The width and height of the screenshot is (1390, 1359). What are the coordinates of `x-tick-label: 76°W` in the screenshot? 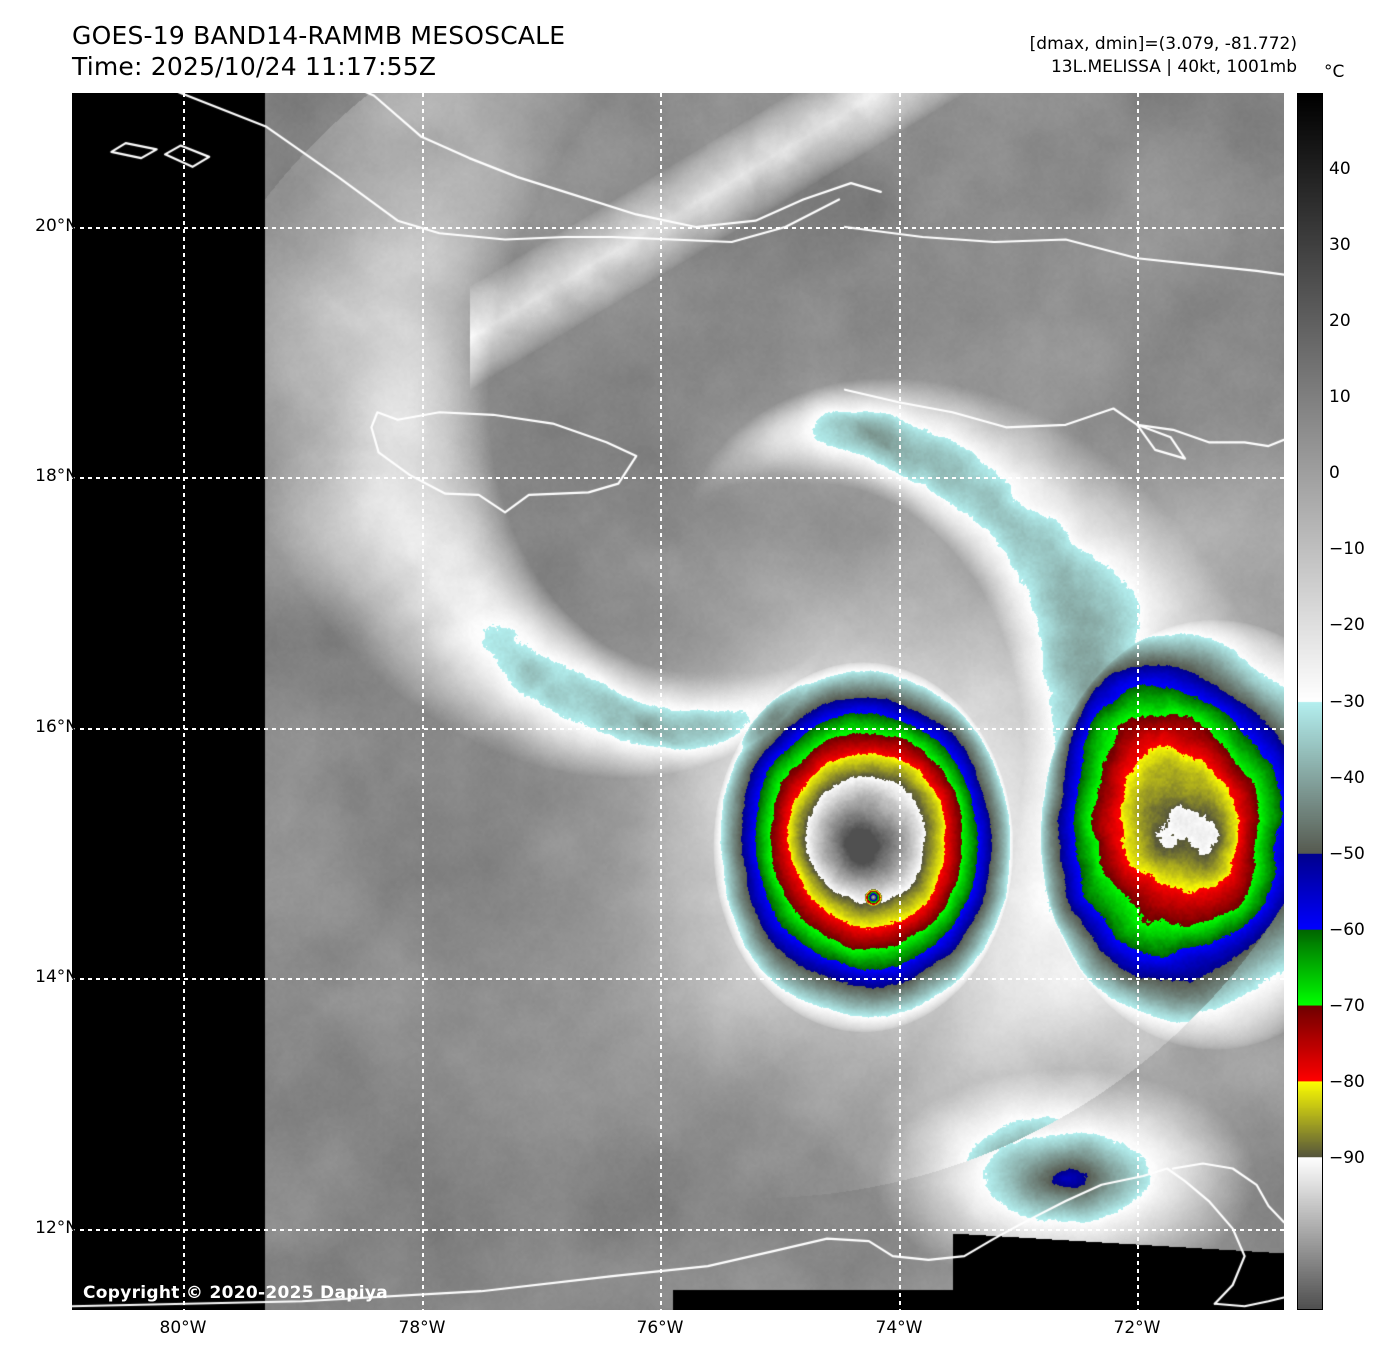 It's located at (660, 1328).